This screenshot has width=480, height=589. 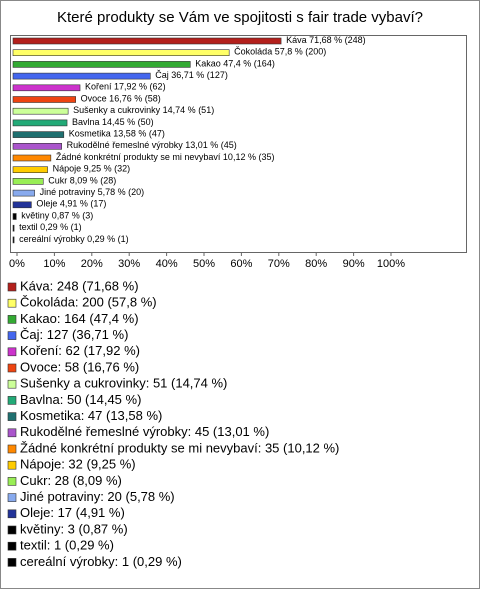 What do you see at coordinates (80, 350) in the screenshot?
I see `legend-label: Koření: 62 (17,92 %)` at bounding box center [80, 350].